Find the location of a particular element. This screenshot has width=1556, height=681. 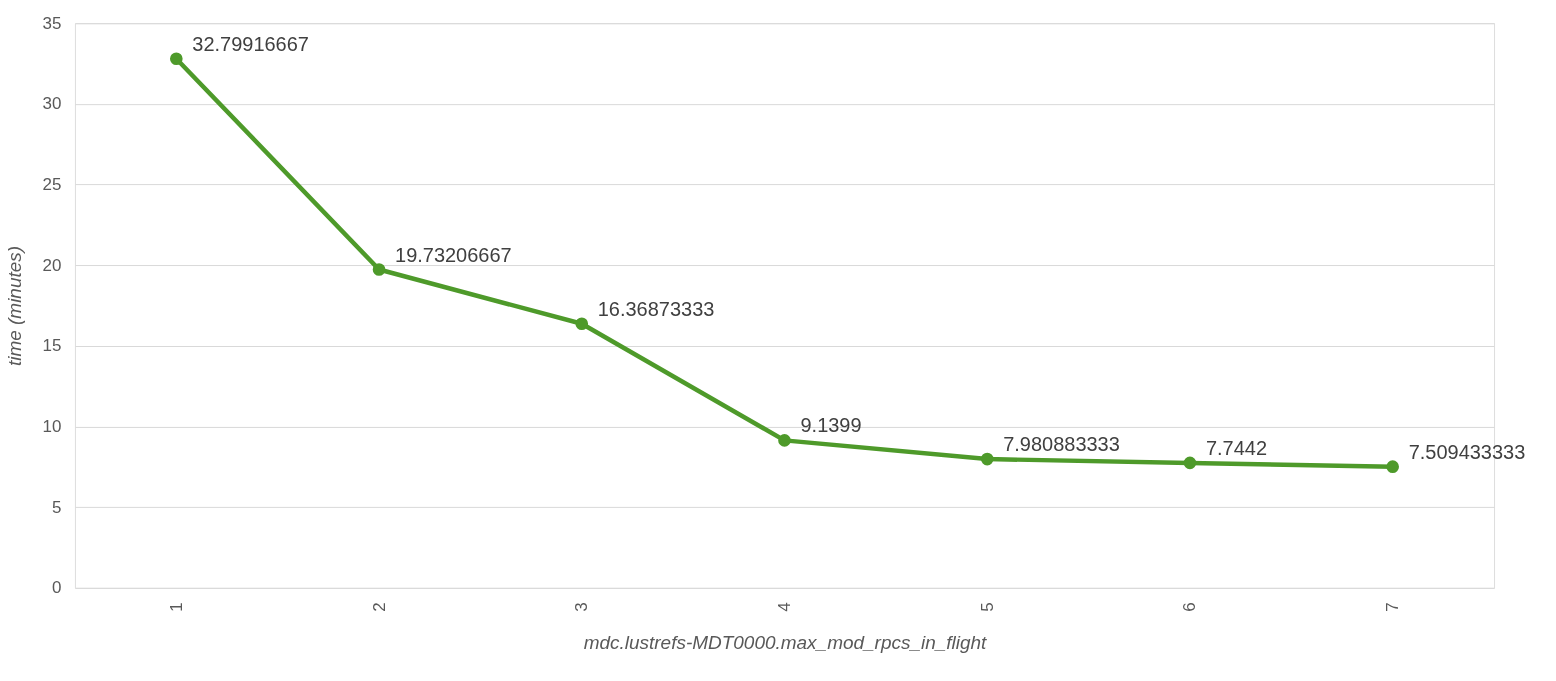

x-axis-title: mdc.lustrefs-MDT0000.max_mod_rpcs_in_flight is located at coordinates (785, 642).